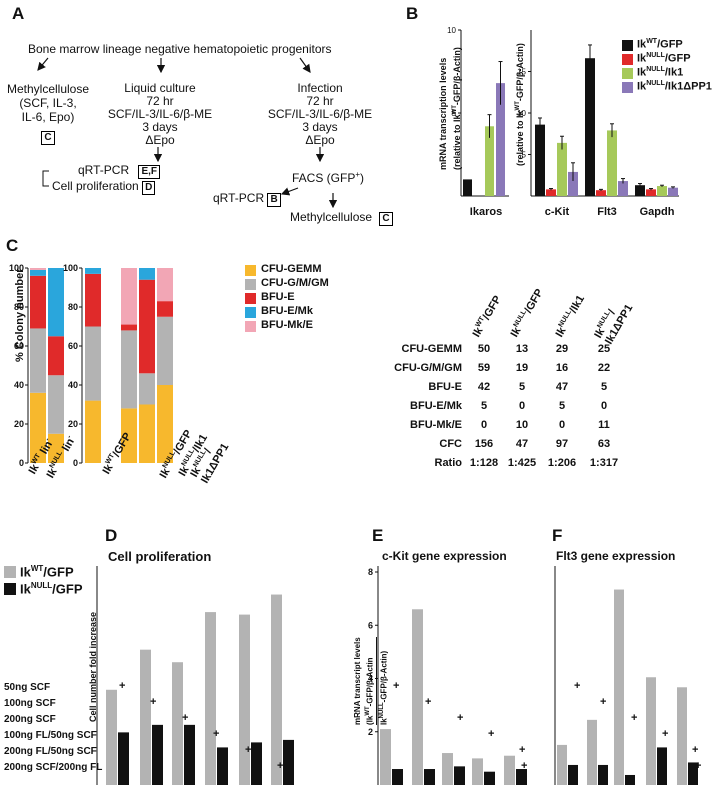 The image size is (719, 800). Describe the element at coordinates (562, 349) in the screenshot. I see `table-cell: 29` at that location.